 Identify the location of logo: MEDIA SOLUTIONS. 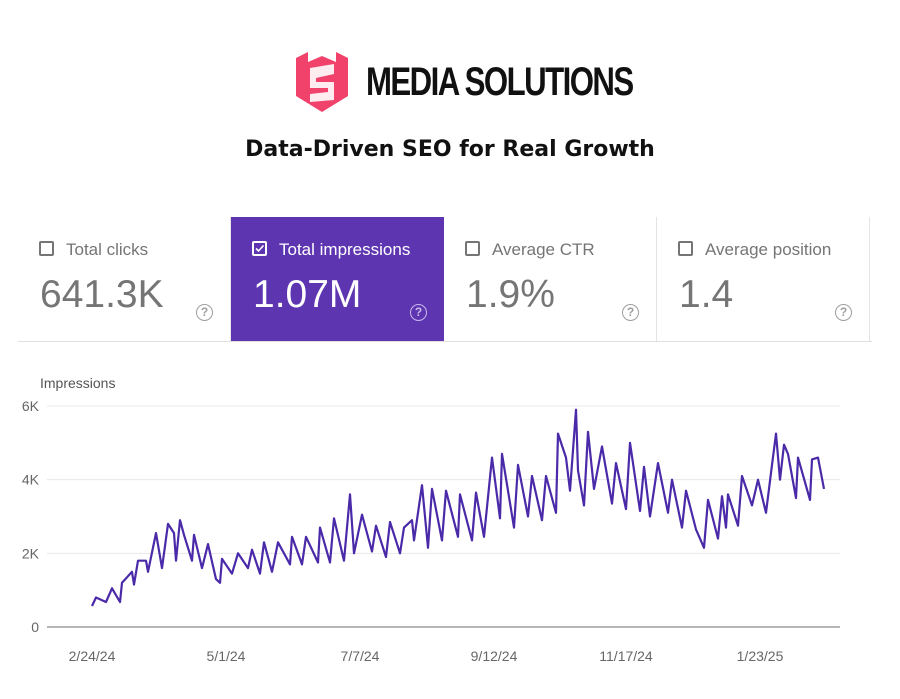
(501, 82).